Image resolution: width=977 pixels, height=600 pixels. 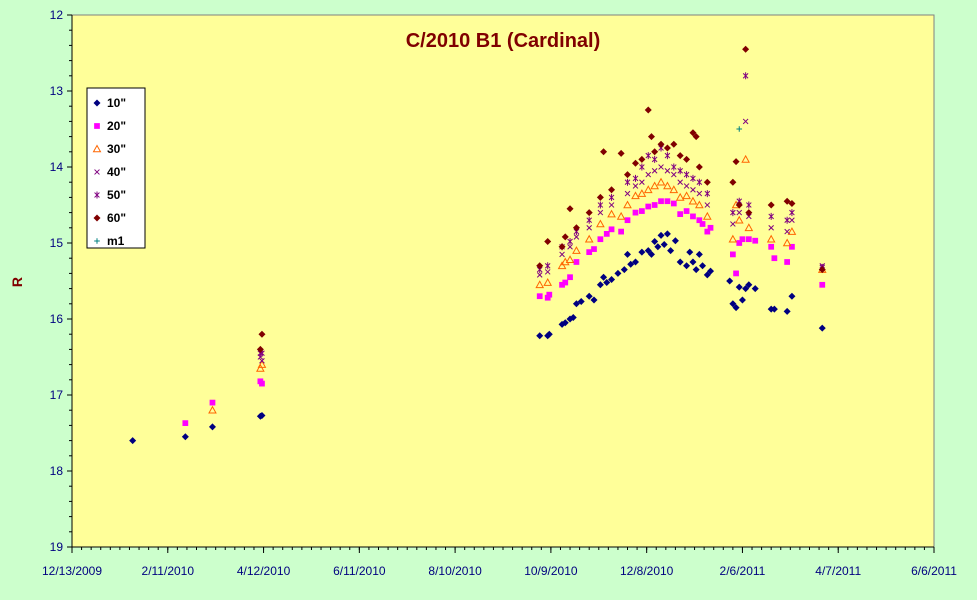 What do you see at coordinates (168, 571) in the screenshot?
I see `x-tick-label: 2/11/2010` at bounding box center [168, 571].